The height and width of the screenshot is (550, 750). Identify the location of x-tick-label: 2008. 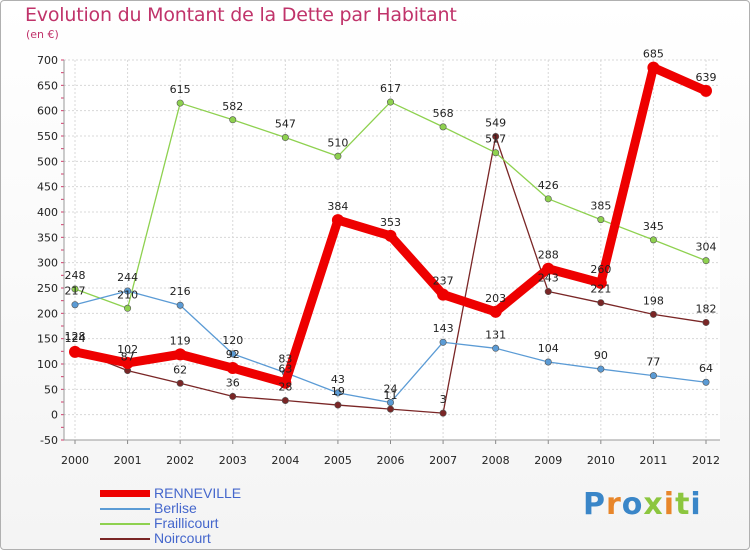
(496, 460).